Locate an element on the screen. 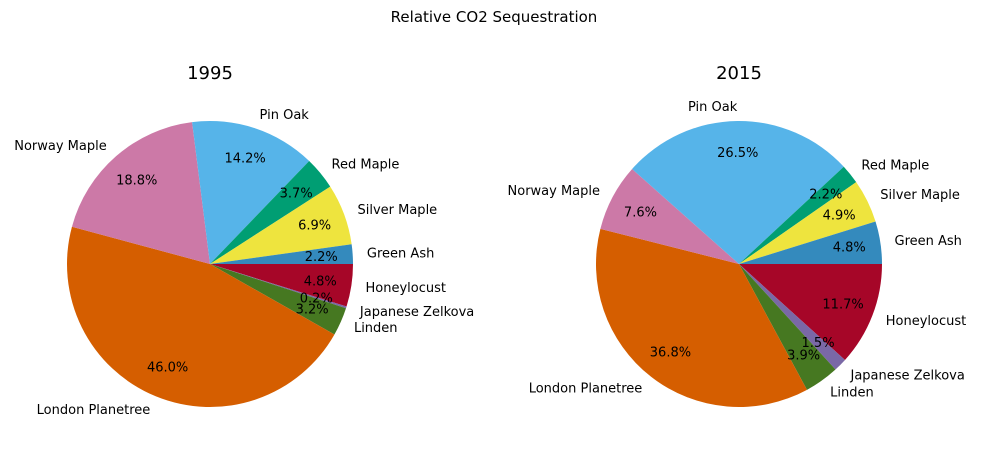 This screenshot has width=988, height=452. pct-label-1995-red-maple: 3.7% is located at coordinates (296, 194).